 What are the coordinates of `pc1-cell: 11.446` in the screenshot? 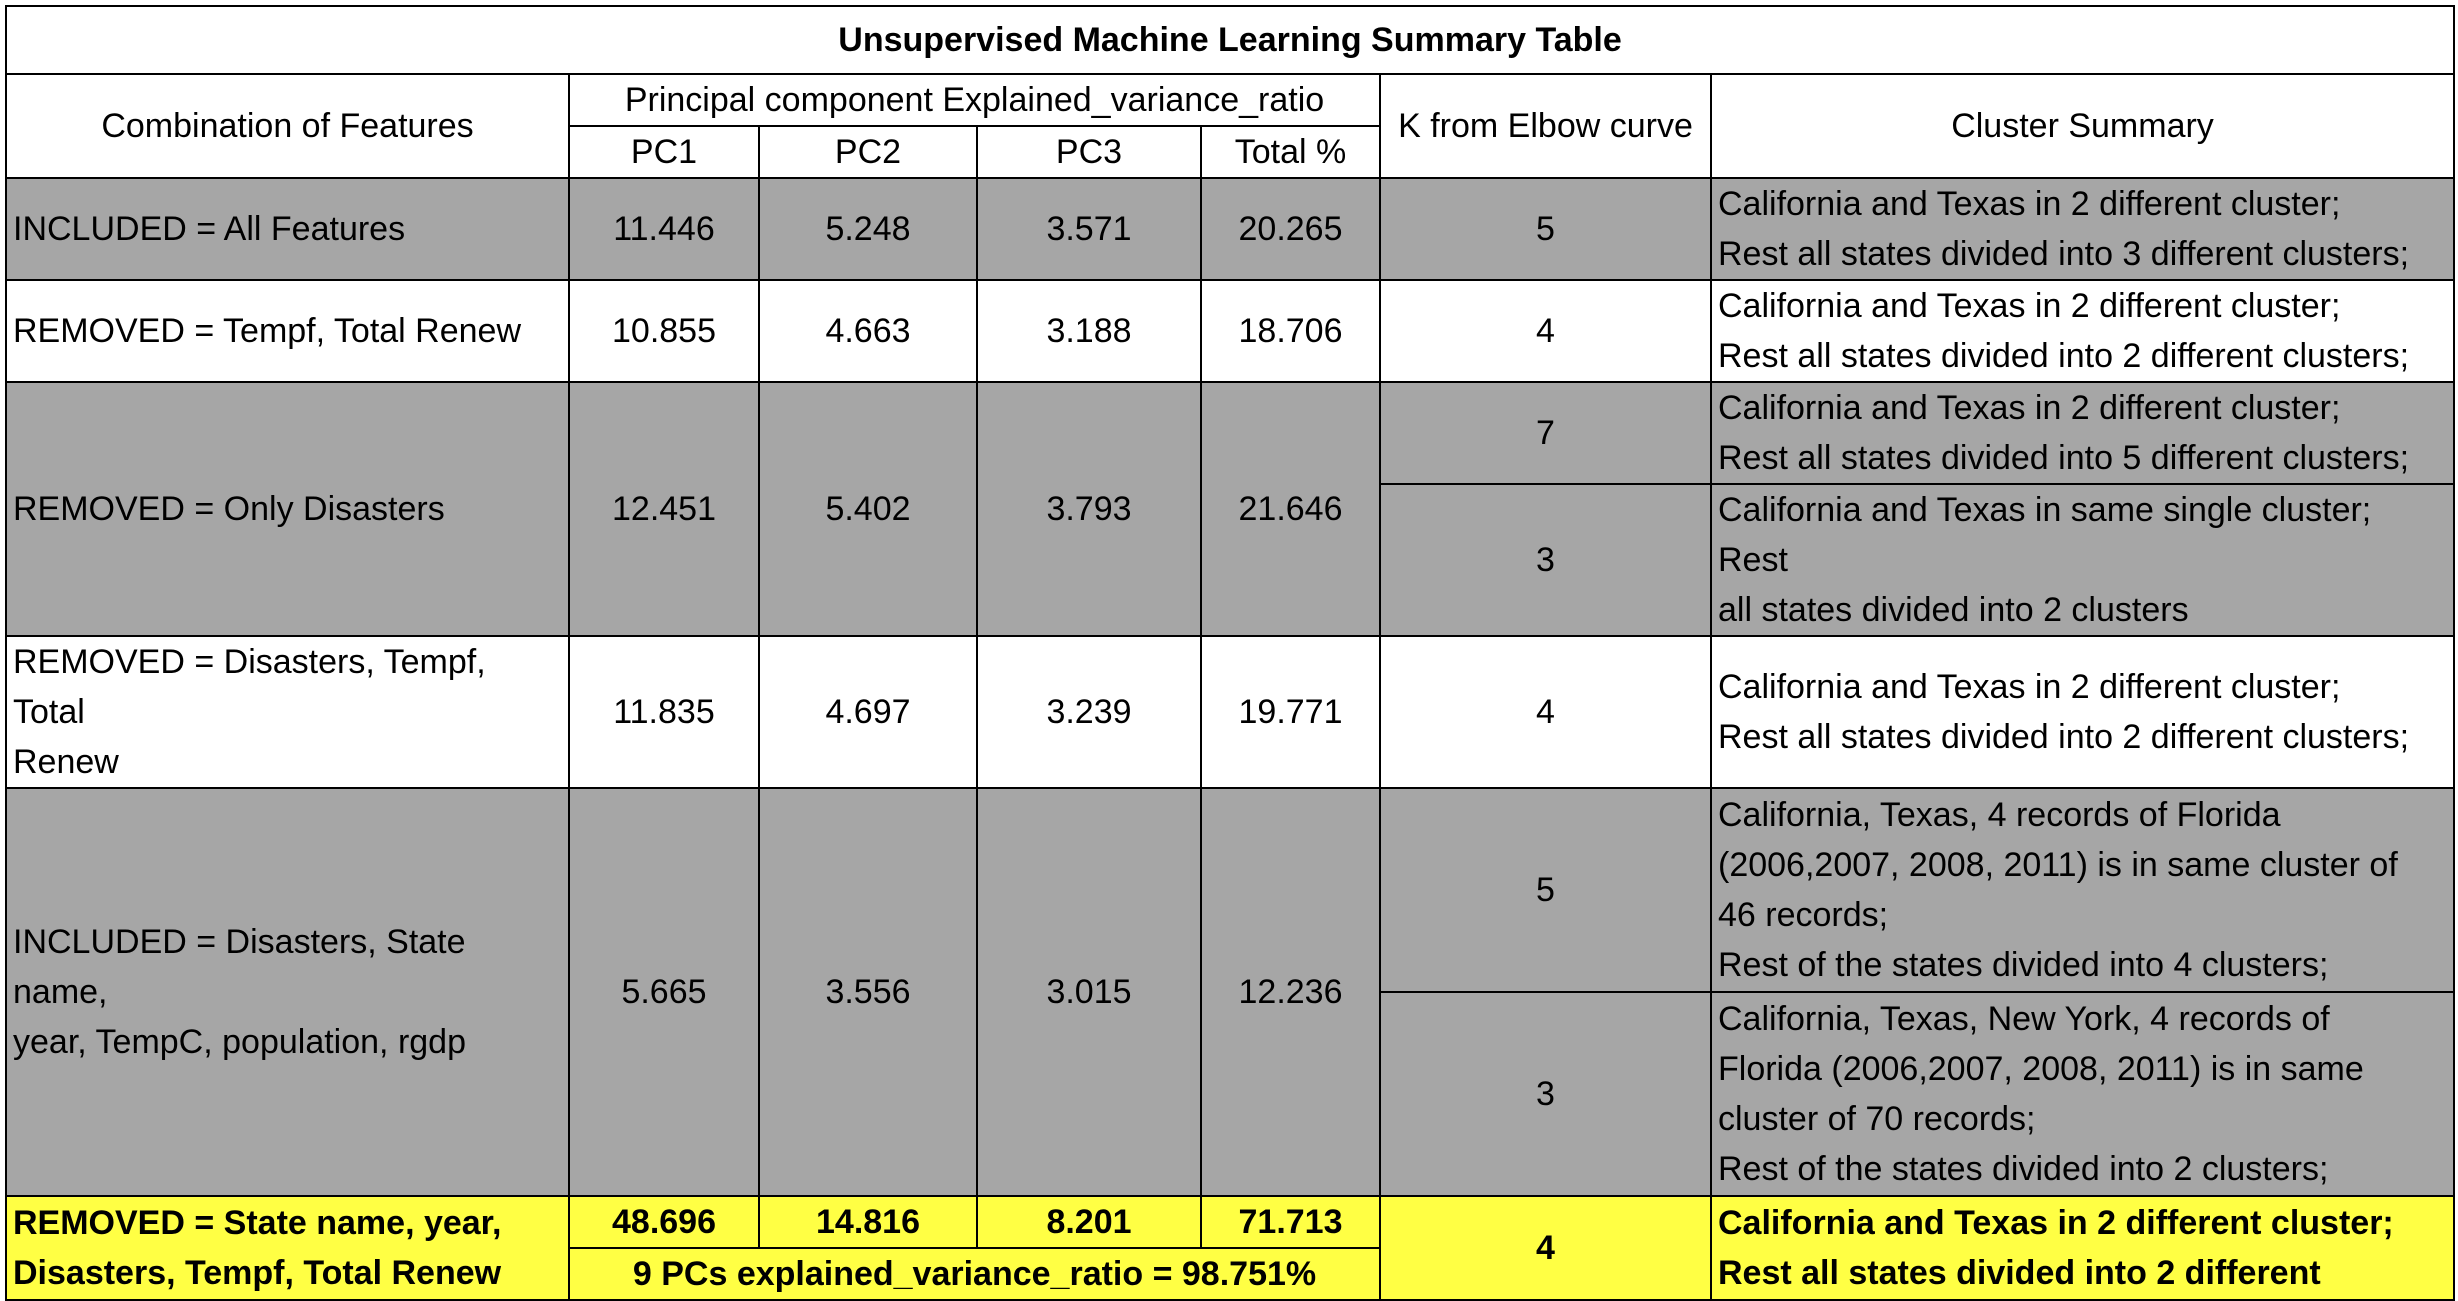 It's located at (664, 229).